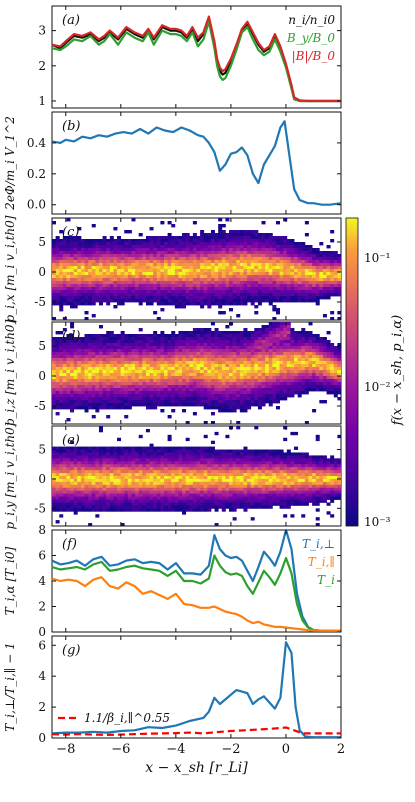  What do you see at coordinates (311, 20) in the screenshot?
I see `legend-label: n_i/n_i0` at bounding box center [311, 20].